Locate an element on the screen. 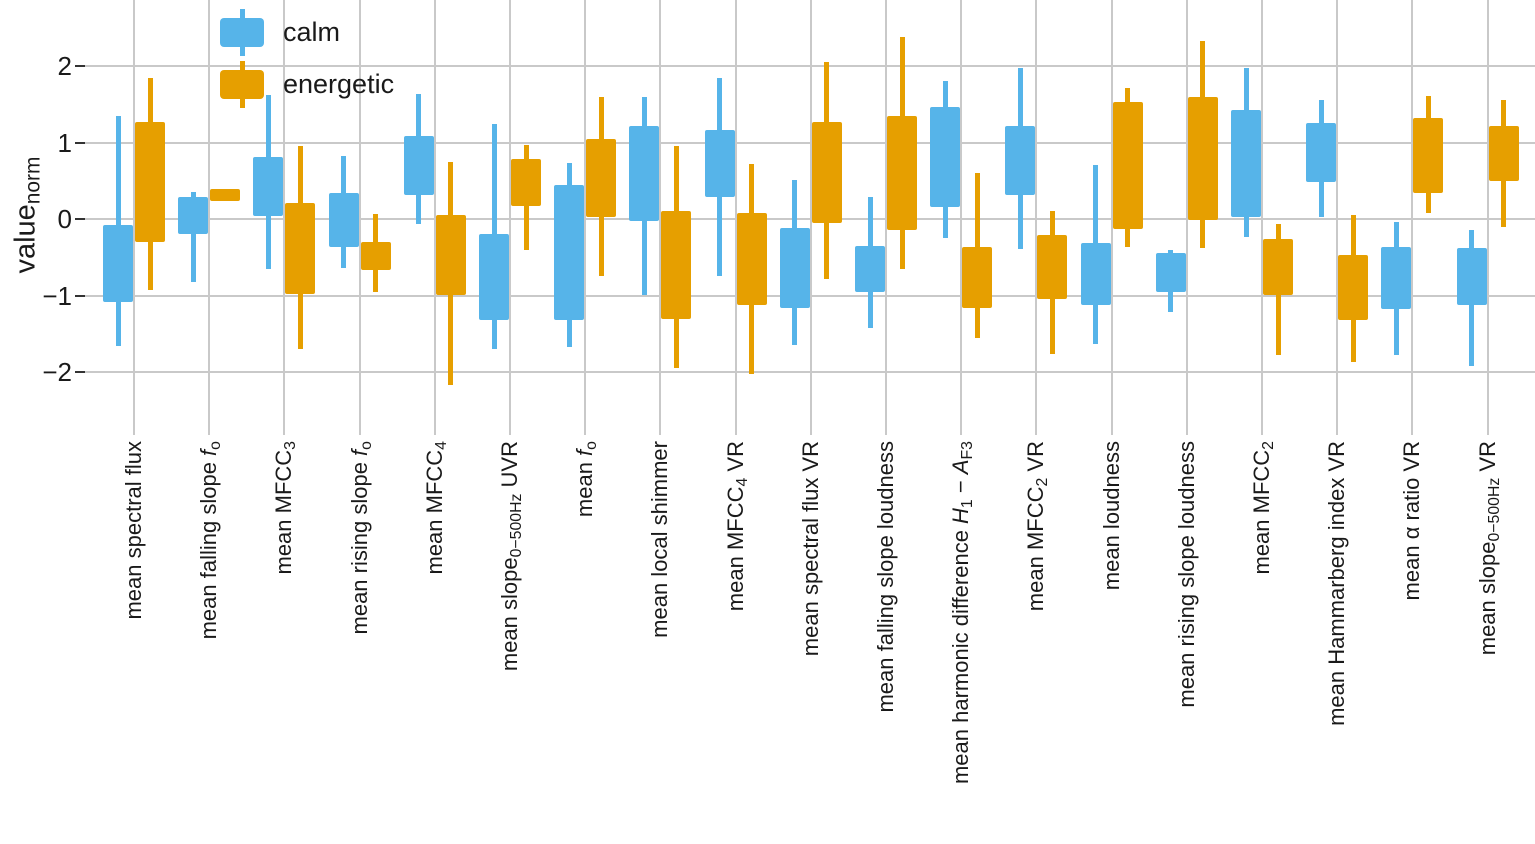  y-tick-label-1: 1 is located at coordinates (64, 142).